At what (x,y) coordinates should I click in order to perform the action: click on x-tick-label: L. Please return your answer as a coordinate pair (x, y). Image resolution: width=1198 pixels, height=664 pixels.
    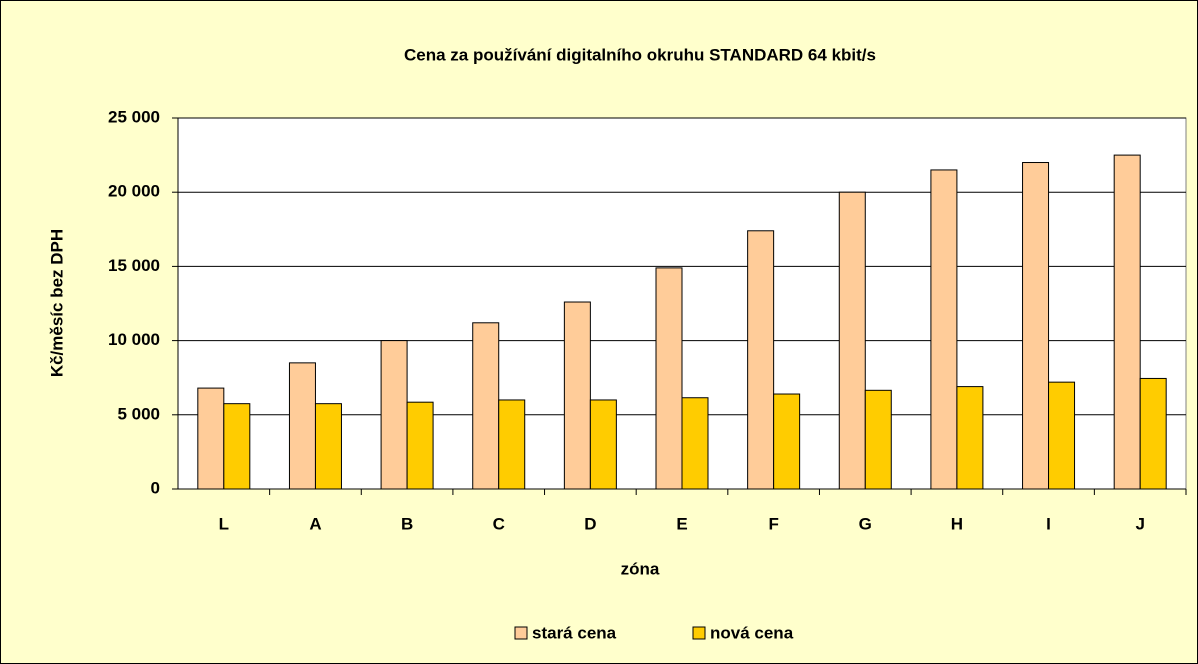
    Looking at the image, I should click on (224, 523).